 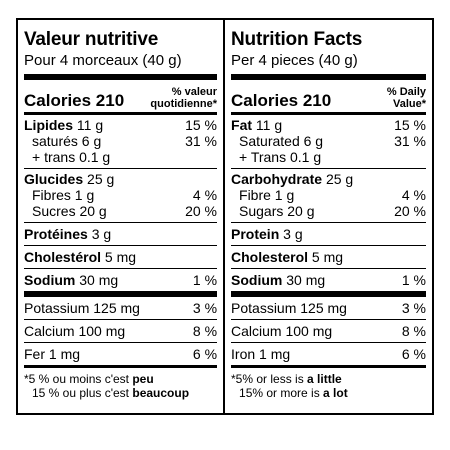 I want to click on fibre-row: Fibre 1 g 4 %, so click(x=332, y=195).